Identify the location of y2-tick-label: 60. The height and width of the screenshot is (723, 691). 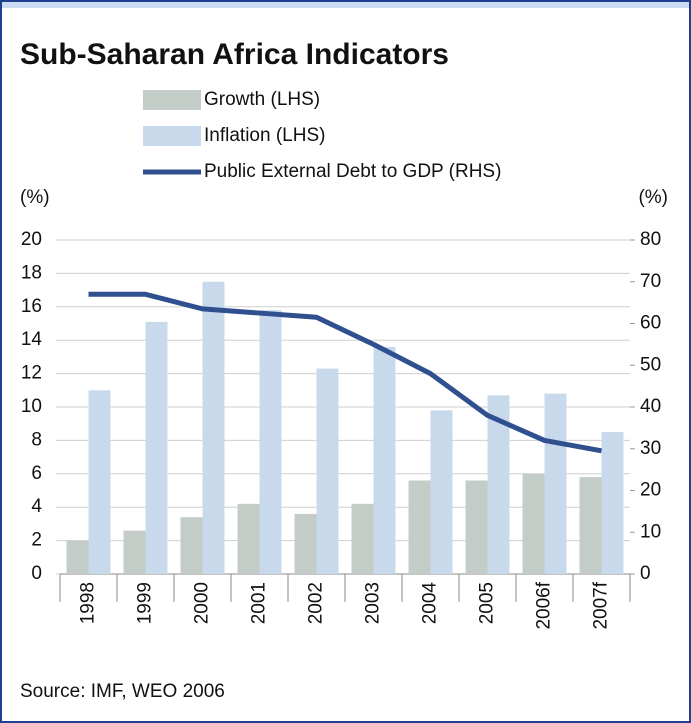
(650, 323).